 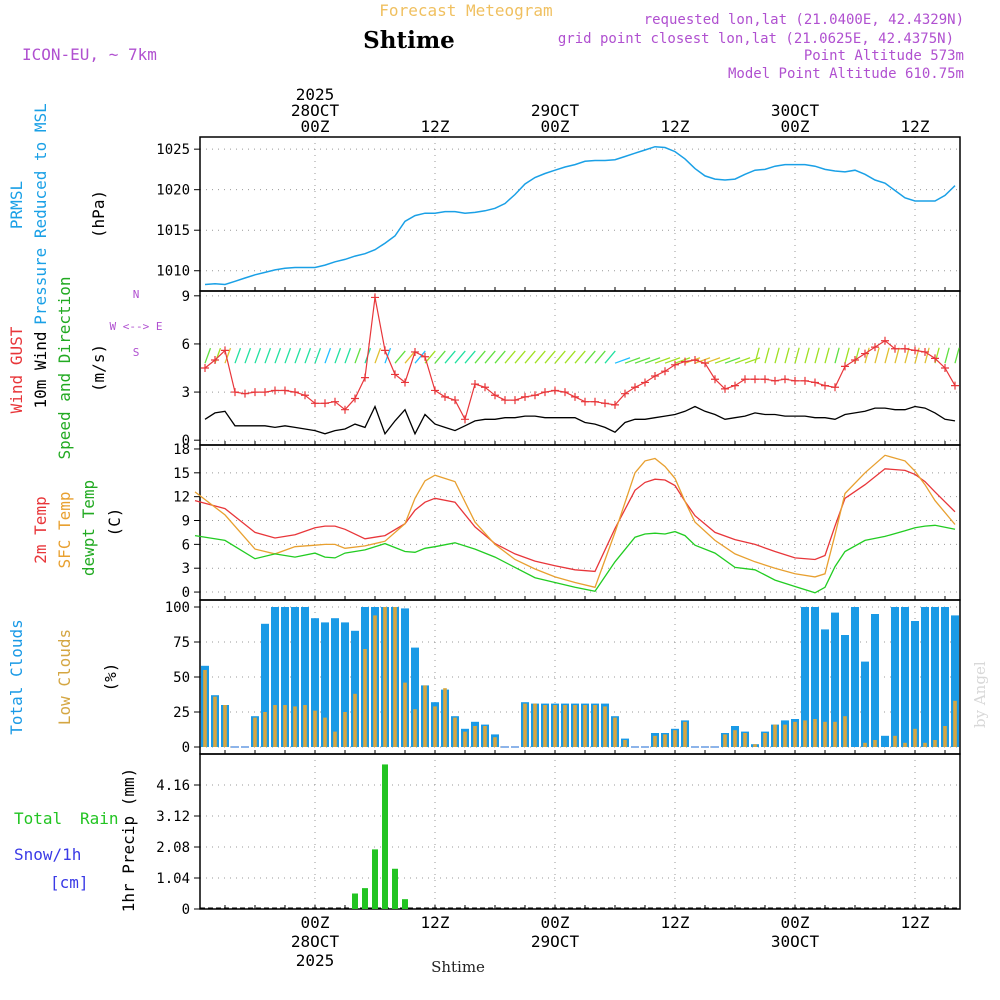 I want to click on precip-axis-label: 1hr Precip (mm), so click(x=128, y=840).